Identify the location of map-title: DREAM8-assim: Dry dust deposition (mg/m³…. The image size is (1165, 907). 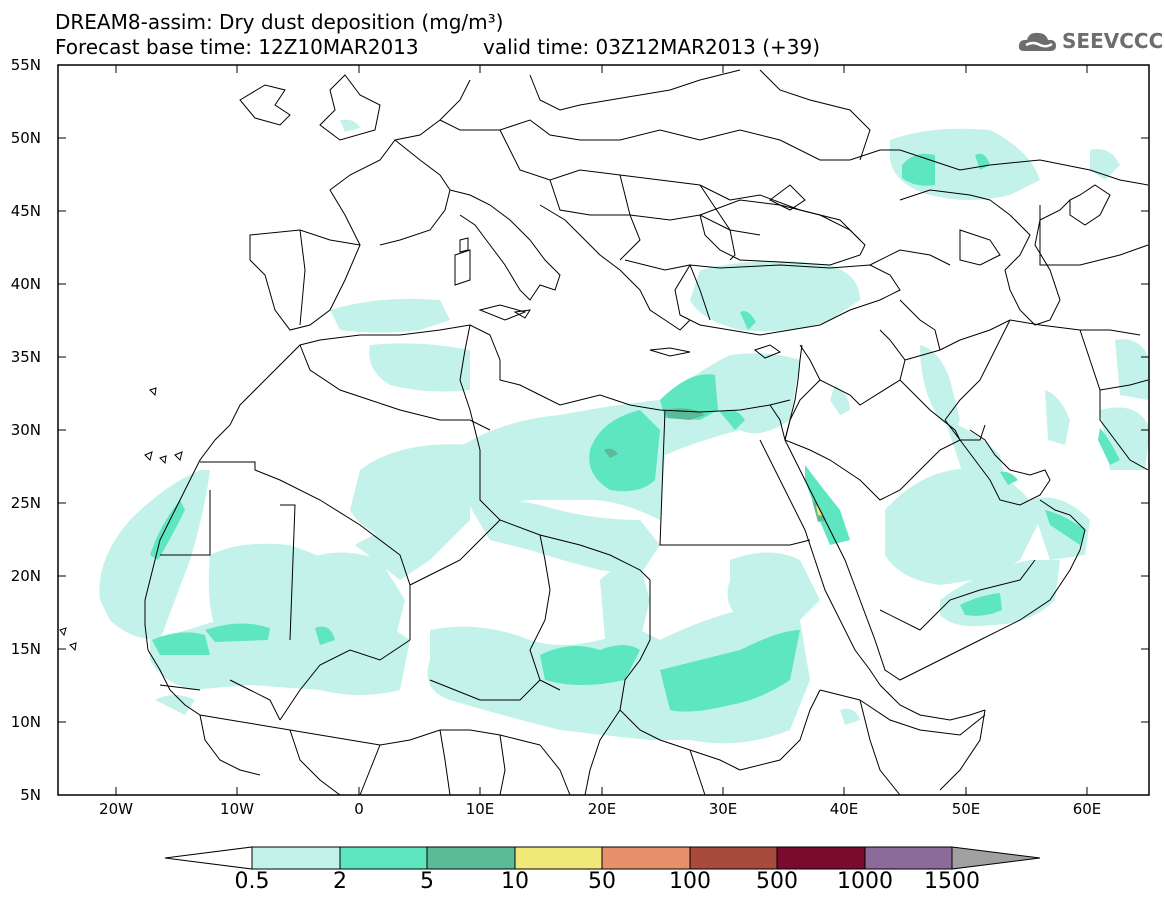
(279, 22).